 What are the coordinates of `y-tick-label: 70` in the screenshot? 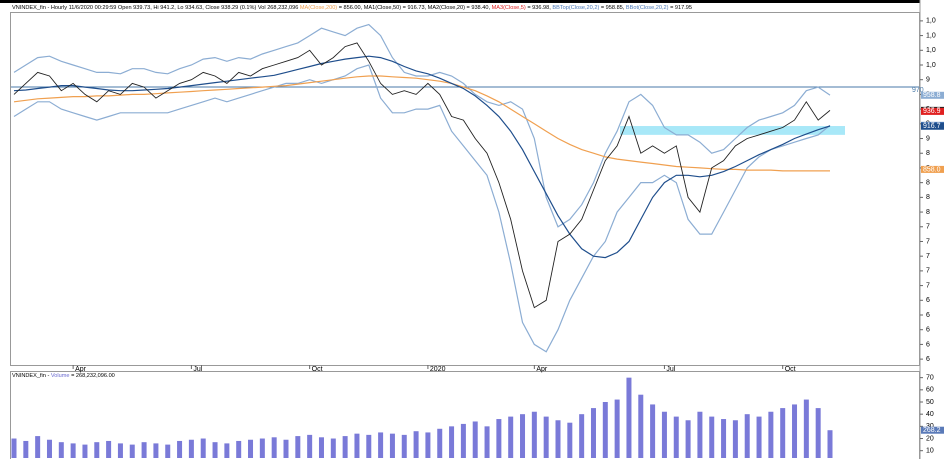 It's located at (930, 377).